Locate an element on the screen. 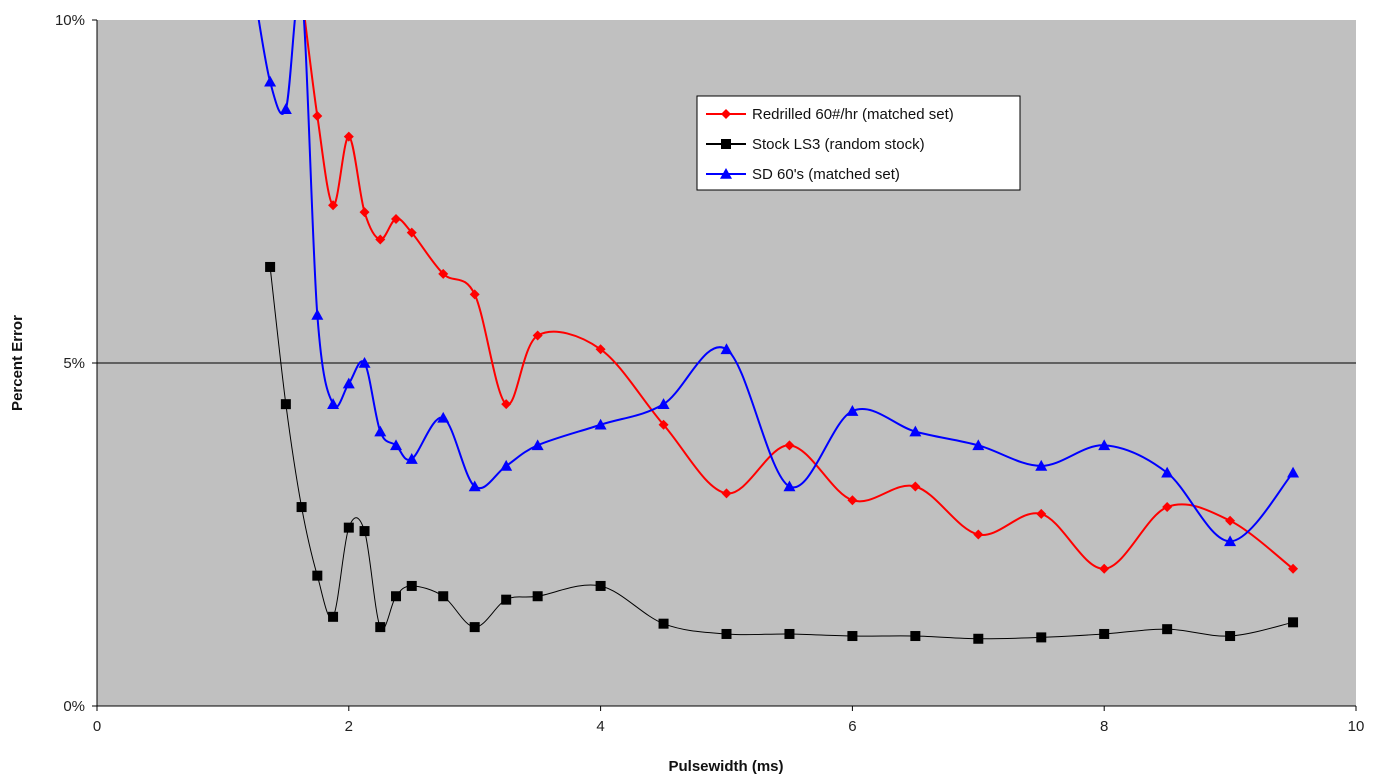 The image size is (1374, 778). legend-entry: SD 60's (matched set) is located at coordinates (803, 174).